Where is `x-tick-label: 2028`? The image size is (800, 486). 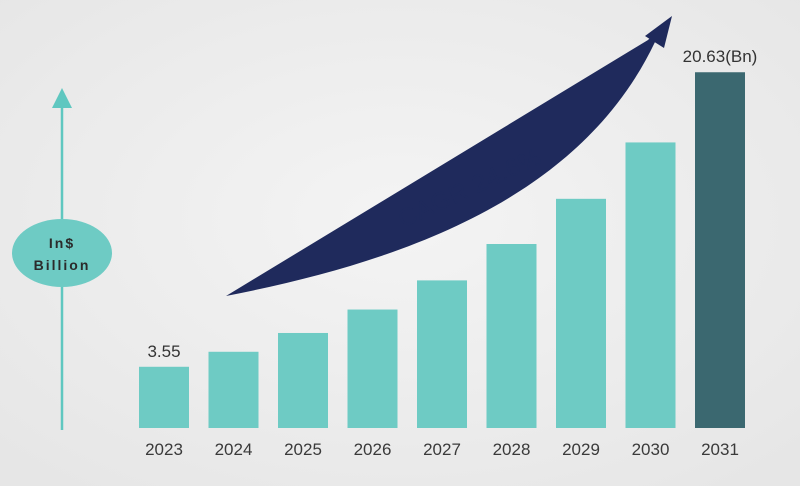 x-tick-label: 2028 is located at coordinates (512, 449).